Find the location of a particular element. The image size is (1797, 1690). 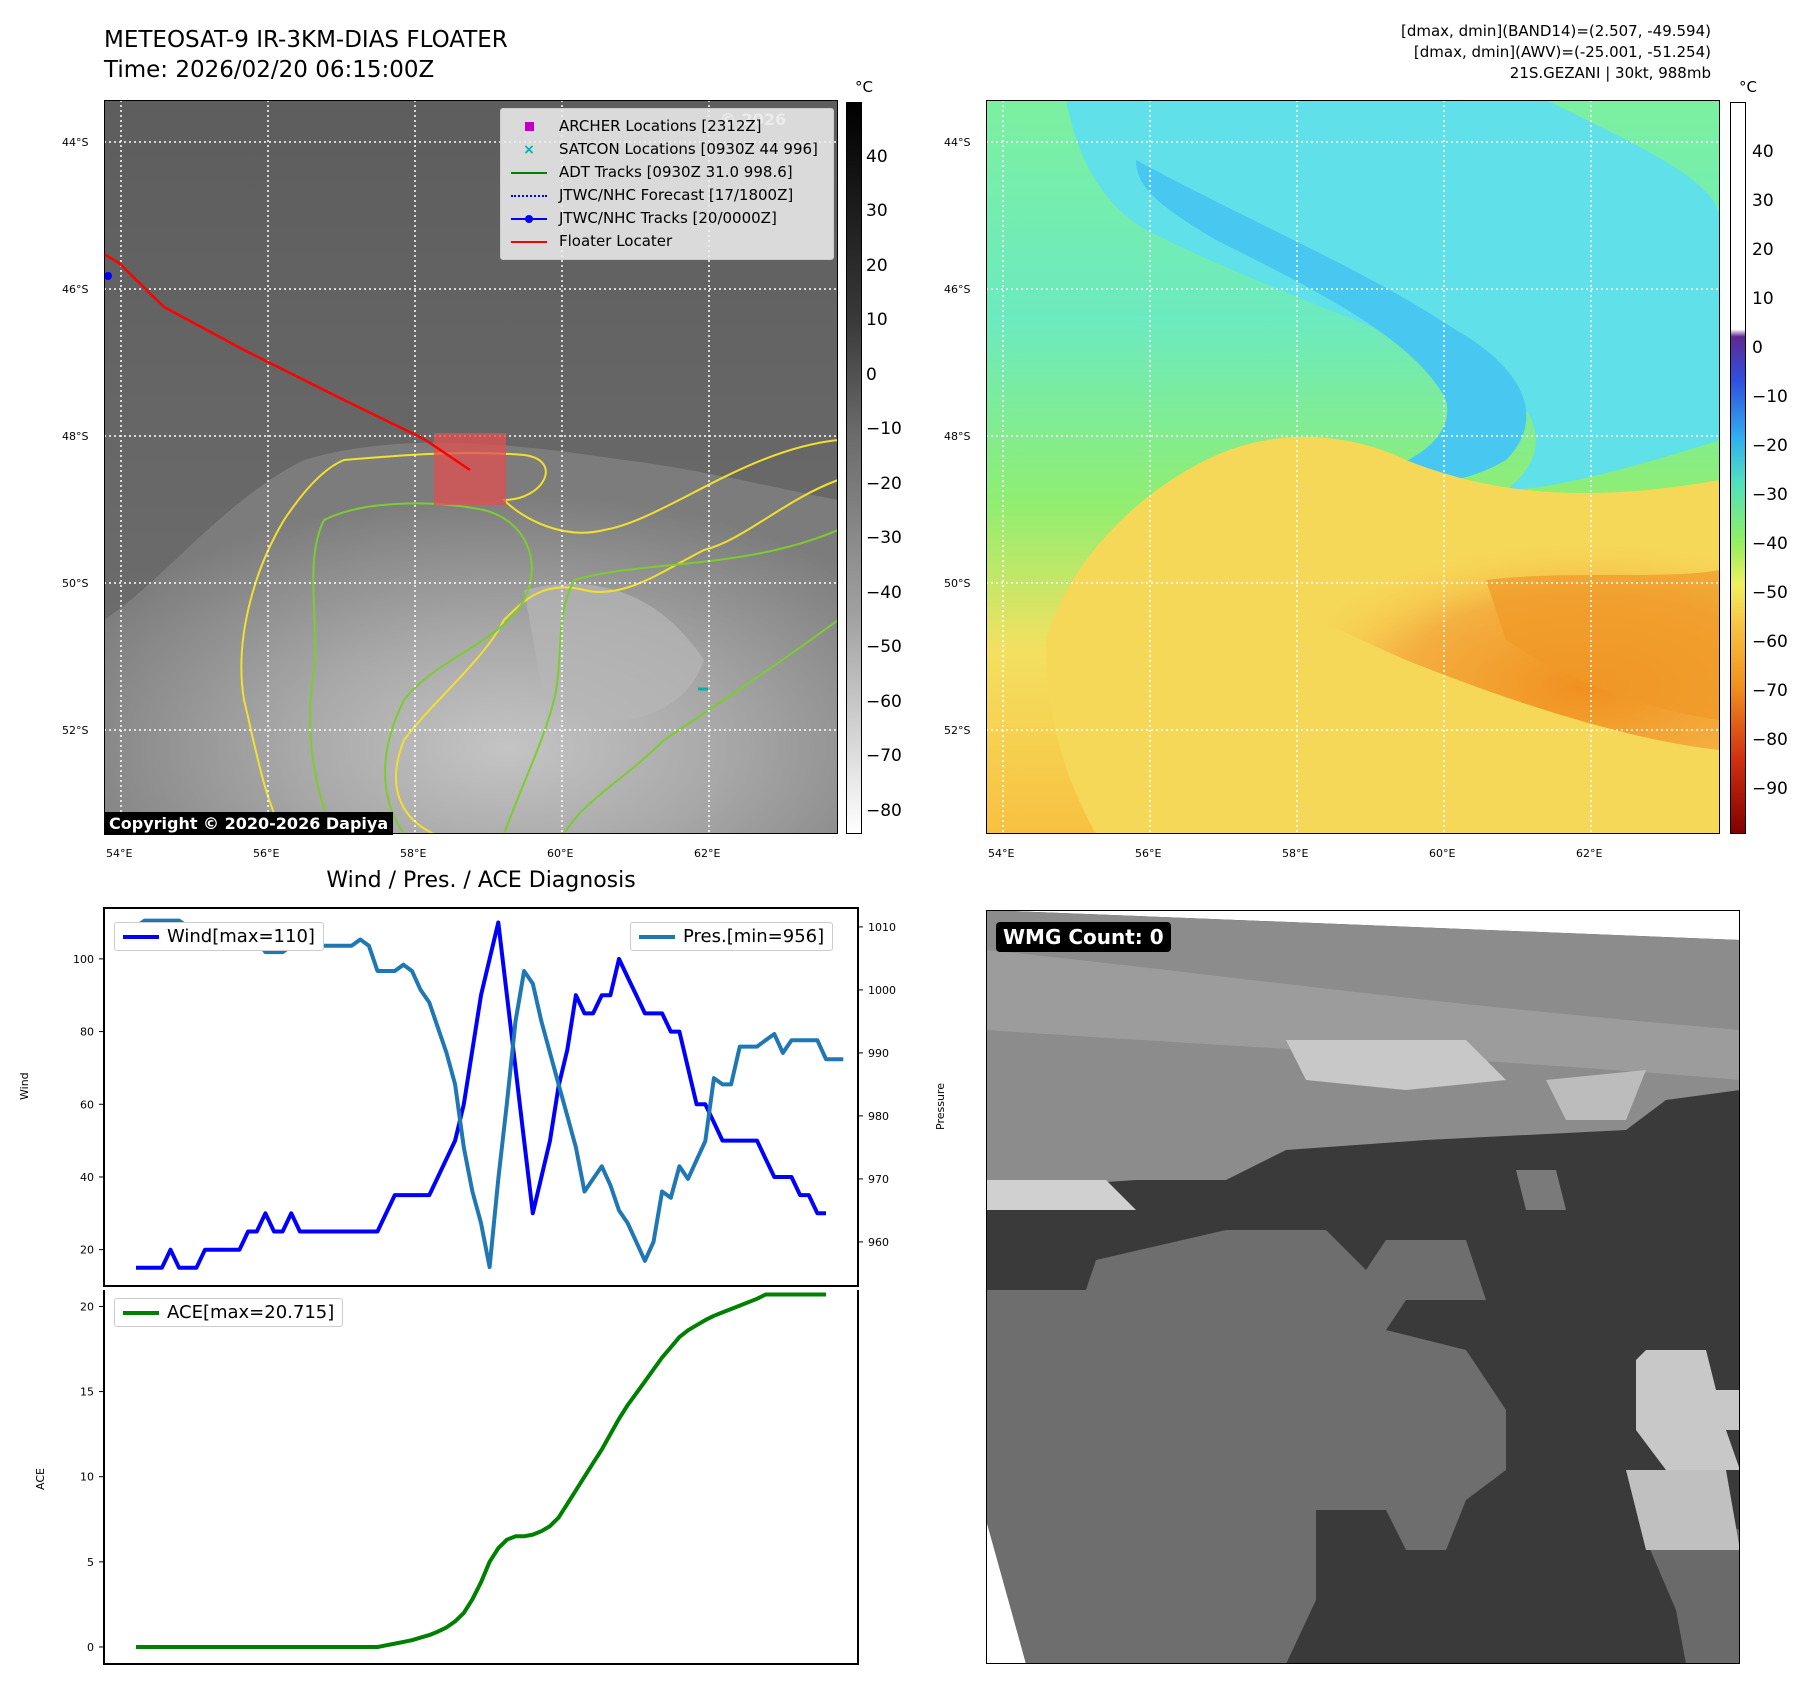

pressure-axis-label: Pressure is located at coordinates (940, 1106).